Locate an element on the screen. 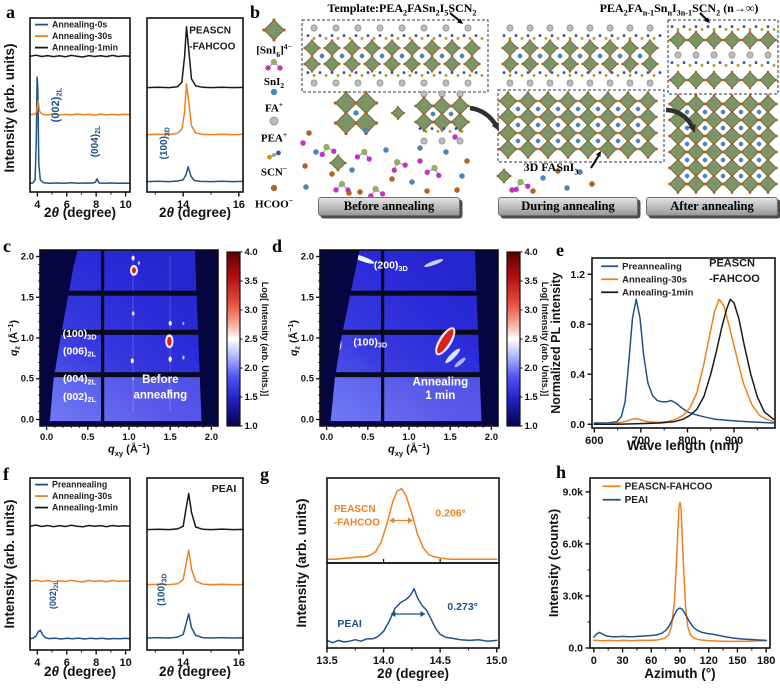 The image size is (780, 689). x-tick-label: 4 is located at coordinates (37, 205).